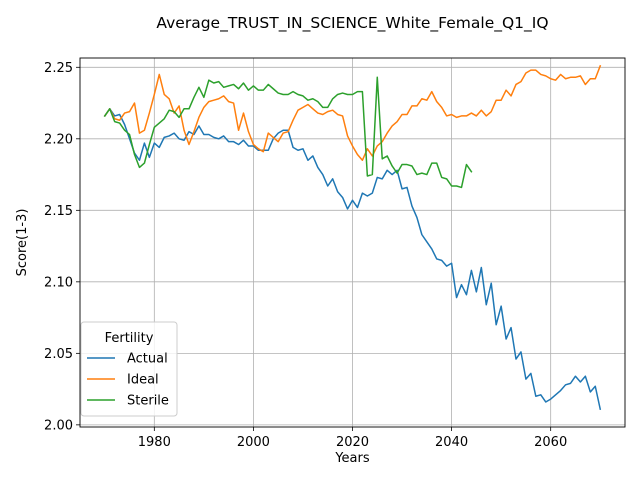  I want to click on x-tick-label: 1980, so click(154, 442).